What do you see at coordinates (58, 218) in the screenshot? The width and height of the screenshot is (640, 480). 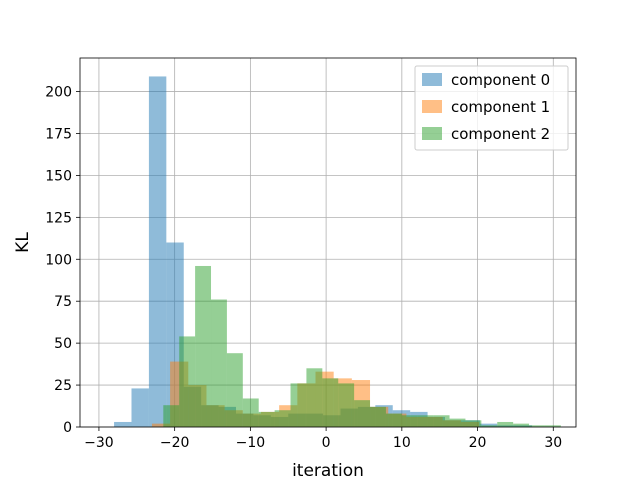 I see `y-tick-label: 125` at bounding box center [58, 218].